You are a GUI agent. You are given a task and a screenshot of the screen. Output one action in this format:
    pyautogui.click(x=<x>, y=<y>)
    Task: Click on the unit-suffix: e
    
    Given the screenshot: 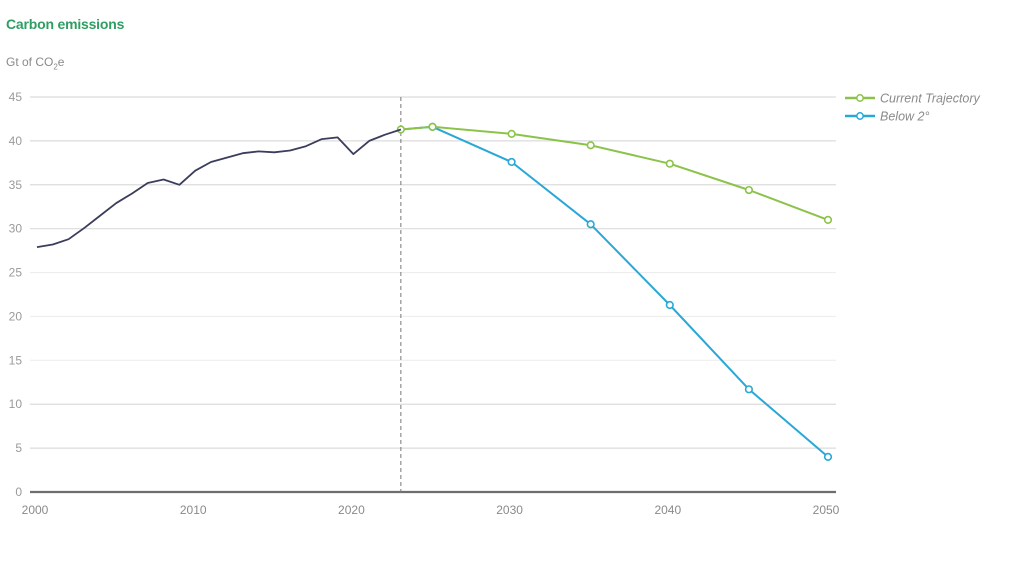 What is the action you would take?
    pyautogui.click(x=61, y=62)
    